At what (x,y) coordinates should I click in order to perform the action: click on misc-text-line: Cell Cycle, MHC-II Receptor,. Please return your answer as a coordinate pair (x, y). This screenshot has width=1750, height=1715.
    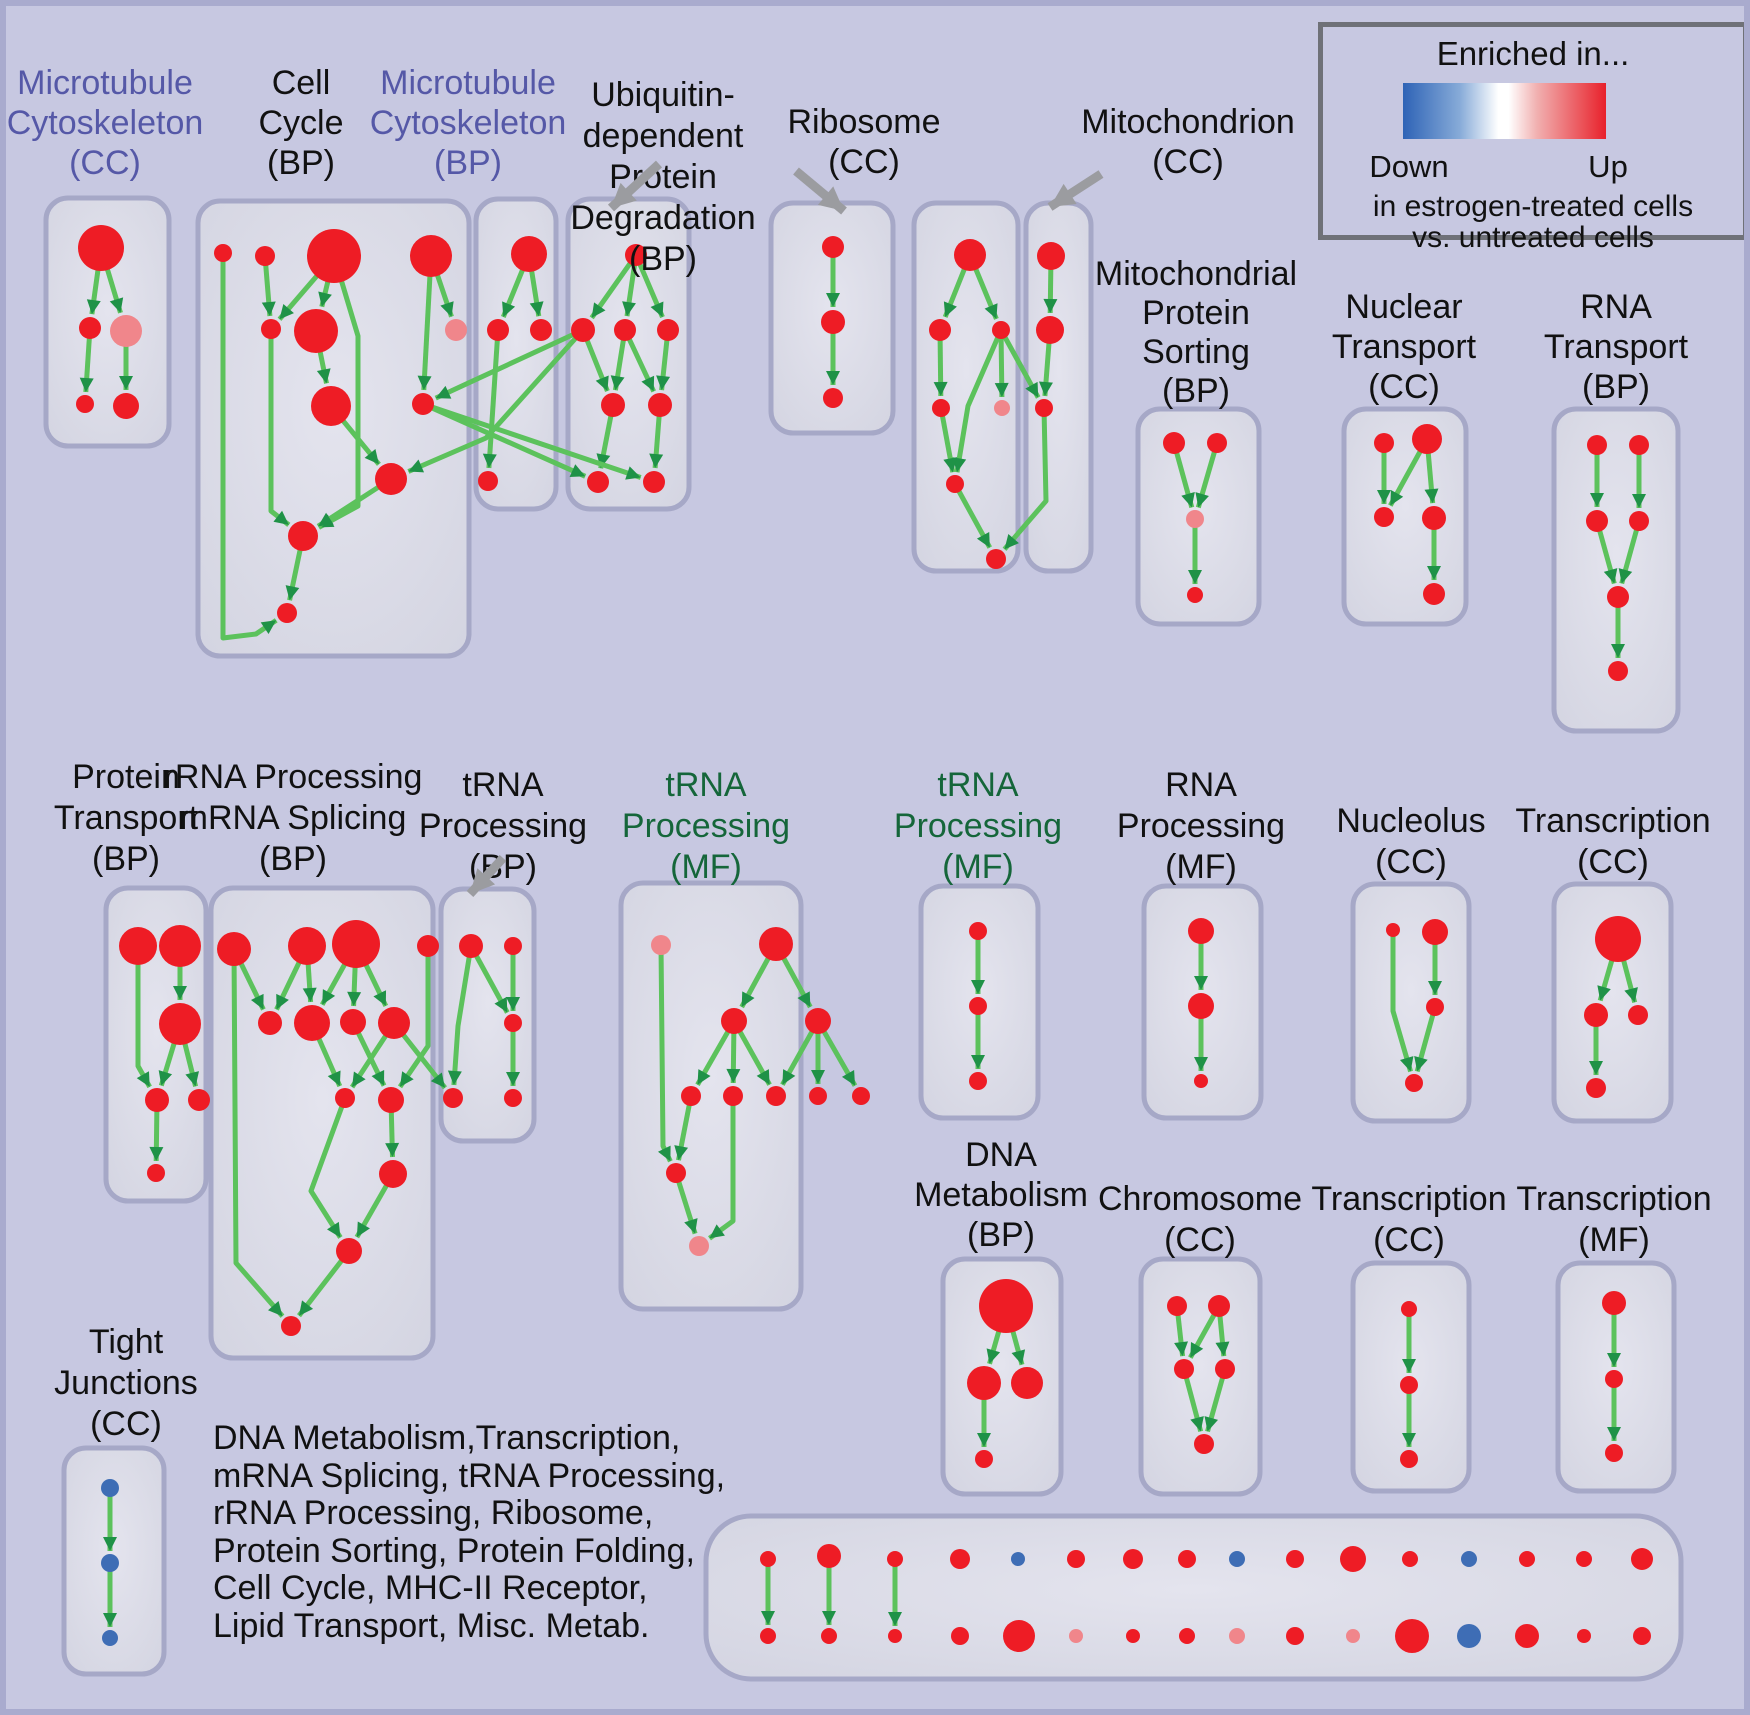
    Looking at the image, I should click on (430, 1588).